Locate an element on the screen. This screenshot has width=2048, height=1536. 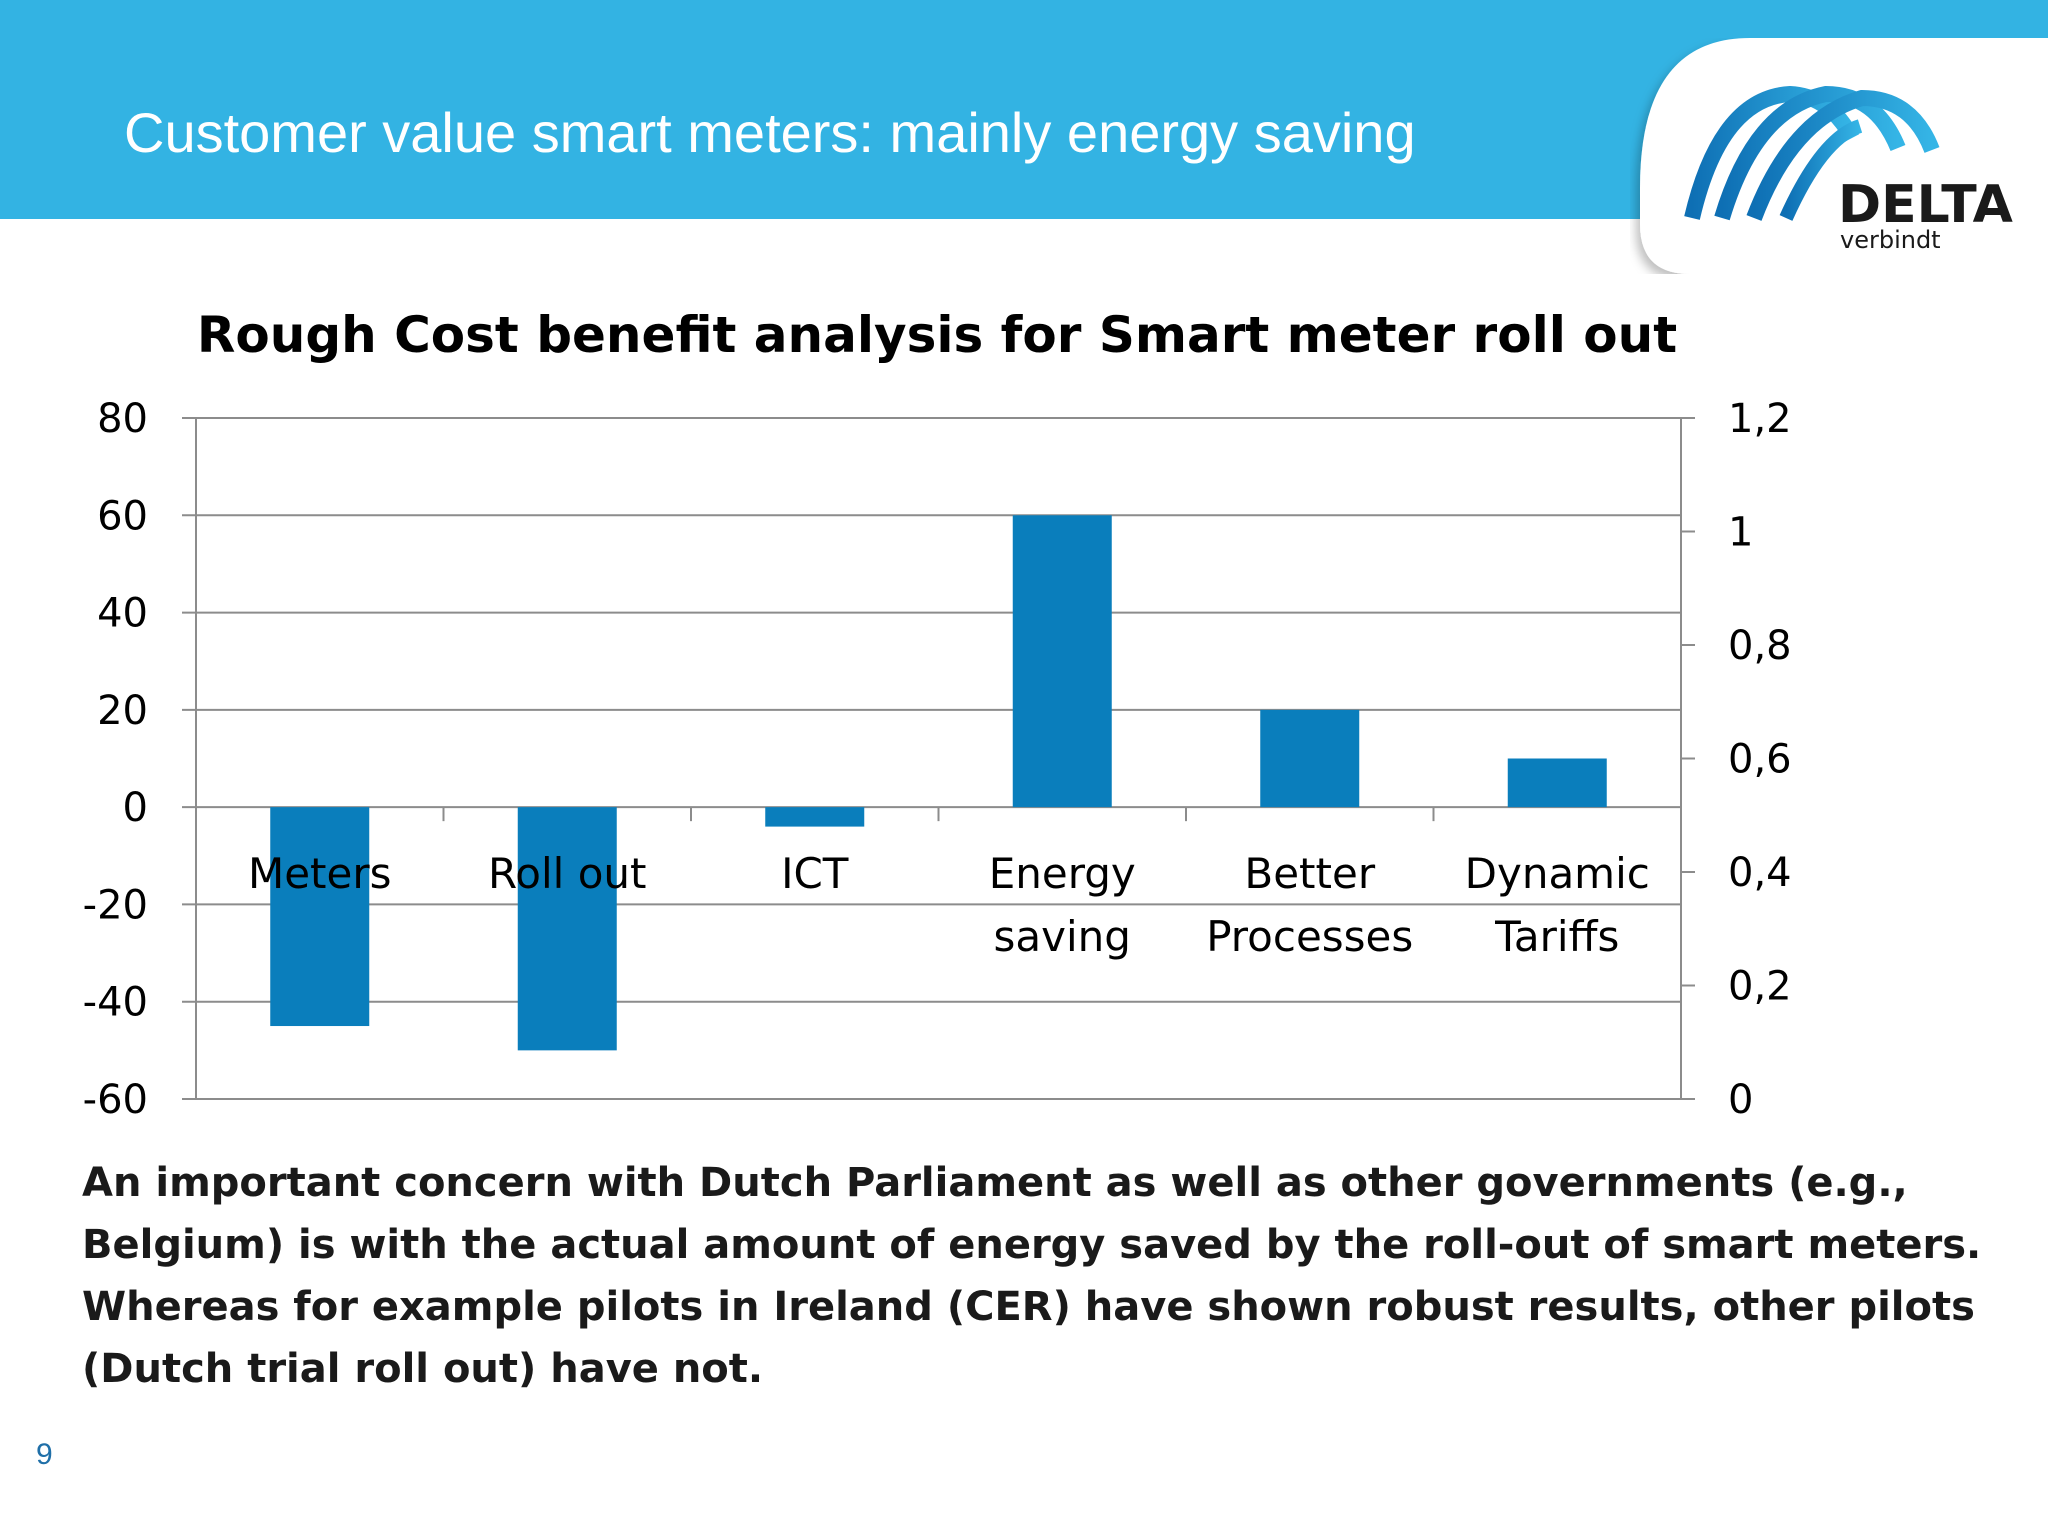
category-label: Meters is located at coordinates (320, 873).